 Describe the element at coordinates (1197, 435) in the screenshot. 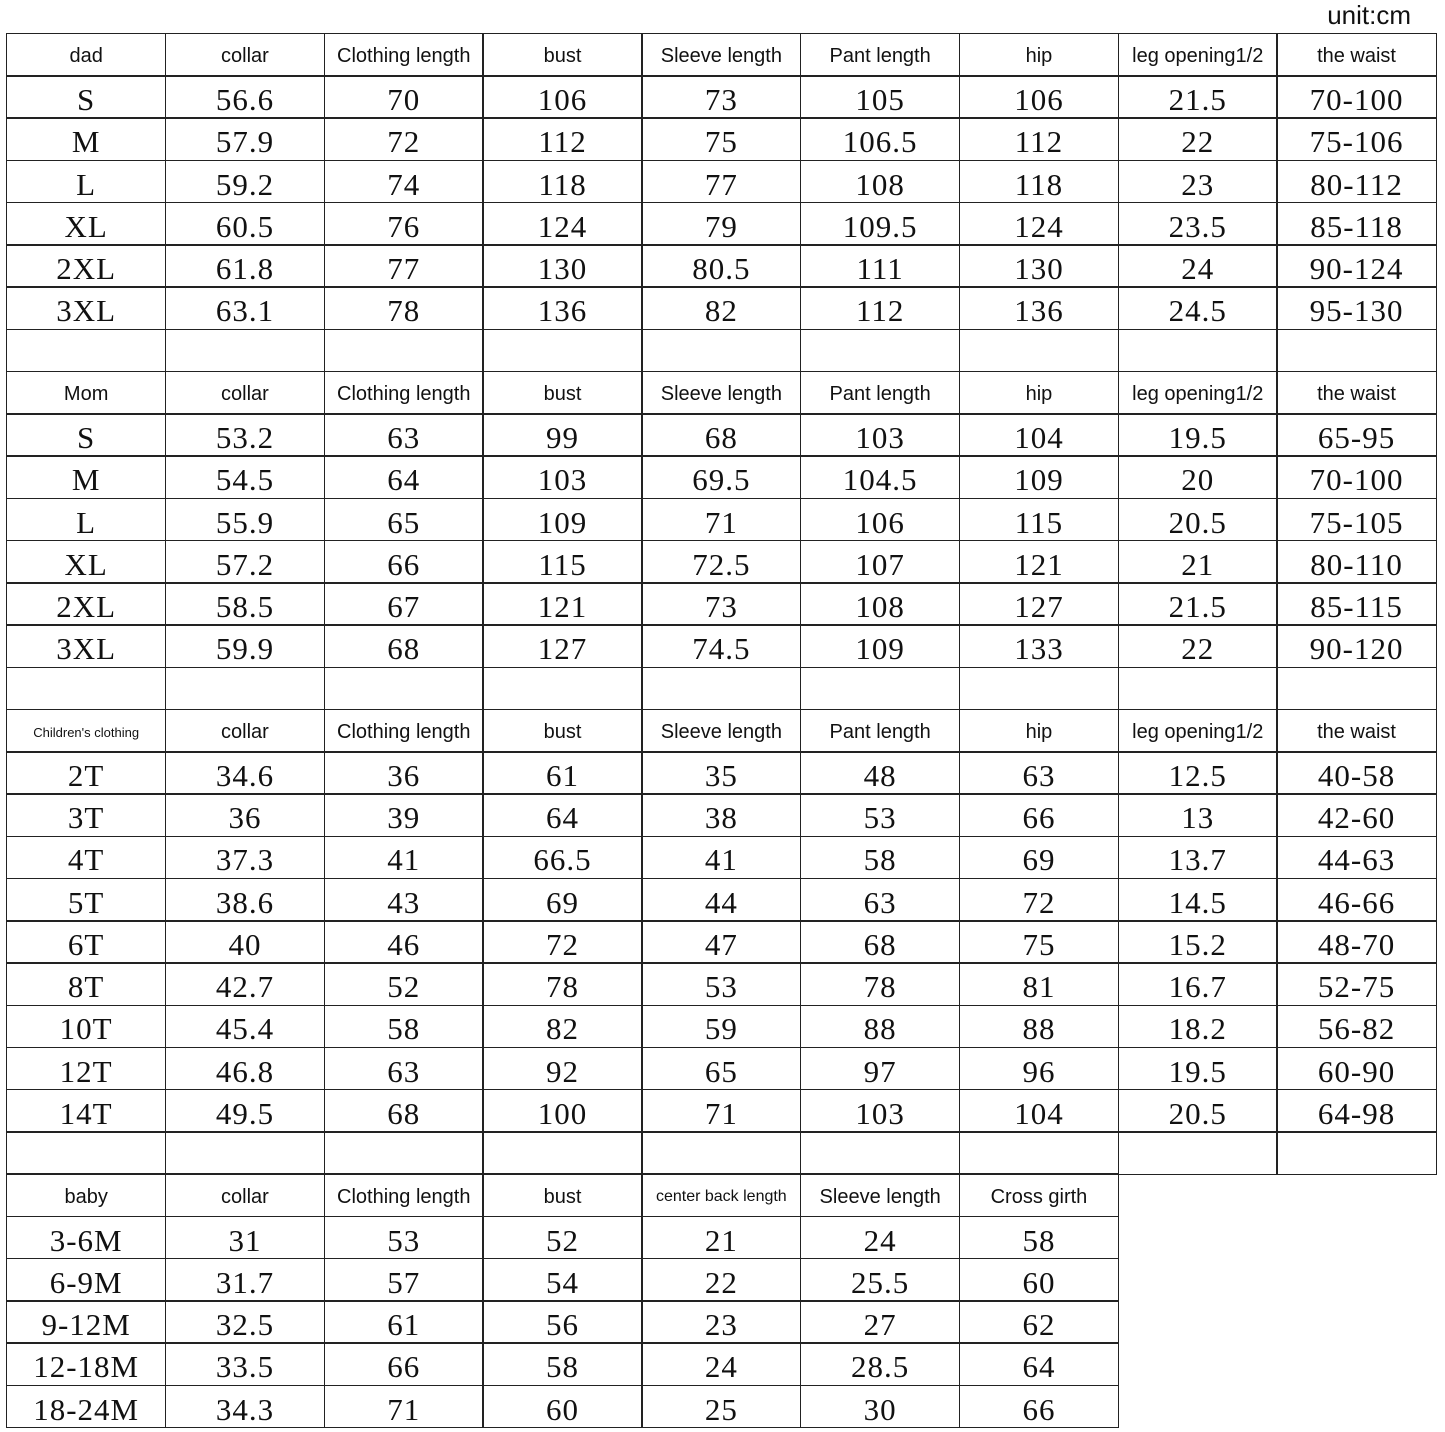

I see `data-cell: 19.5` at that location.